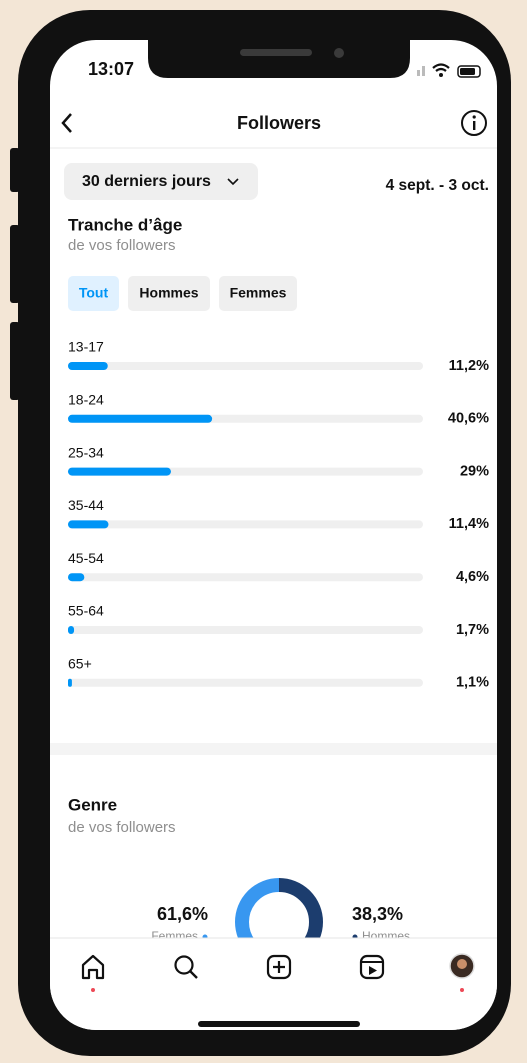 The width and height of the screenshot is (527, 1063). Describe the element at coordinates (80, 664) in the screenshot. I see `age-label: 65+` at that location.